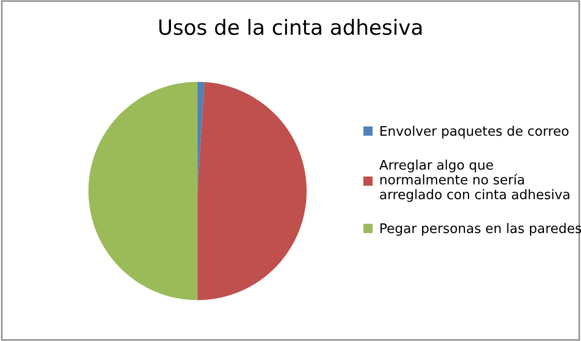 This screenshot has height=341, width=581. Describe the element at coordinates (480, 229) in the screenshot. I see `legend-label: Pegar personas en las paredes` at that location.